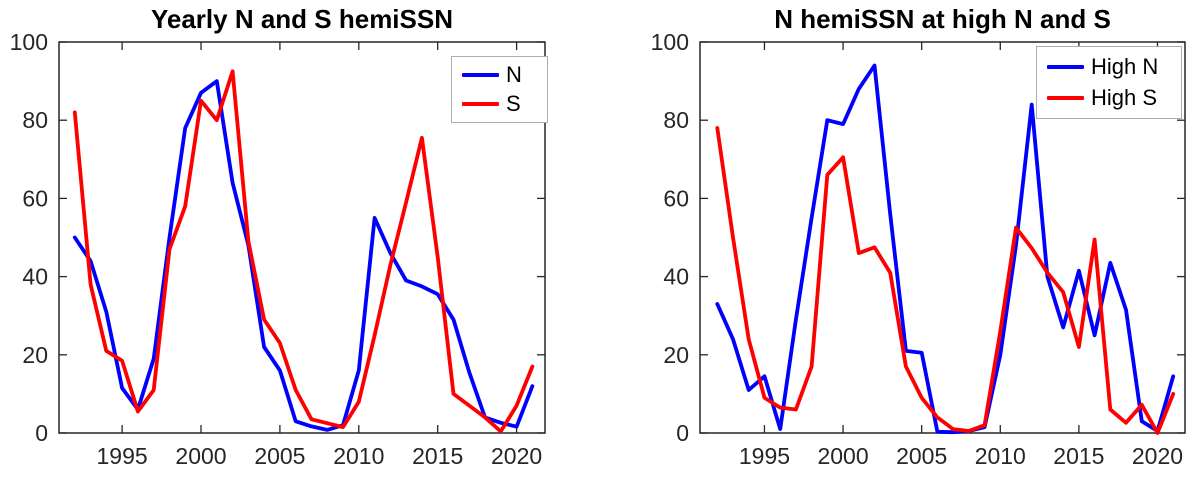 This screenshot has height=482, width=1200. Describe the element at coordinates (499, 104) in the screenshot. I see `legend-item: S` at that location.